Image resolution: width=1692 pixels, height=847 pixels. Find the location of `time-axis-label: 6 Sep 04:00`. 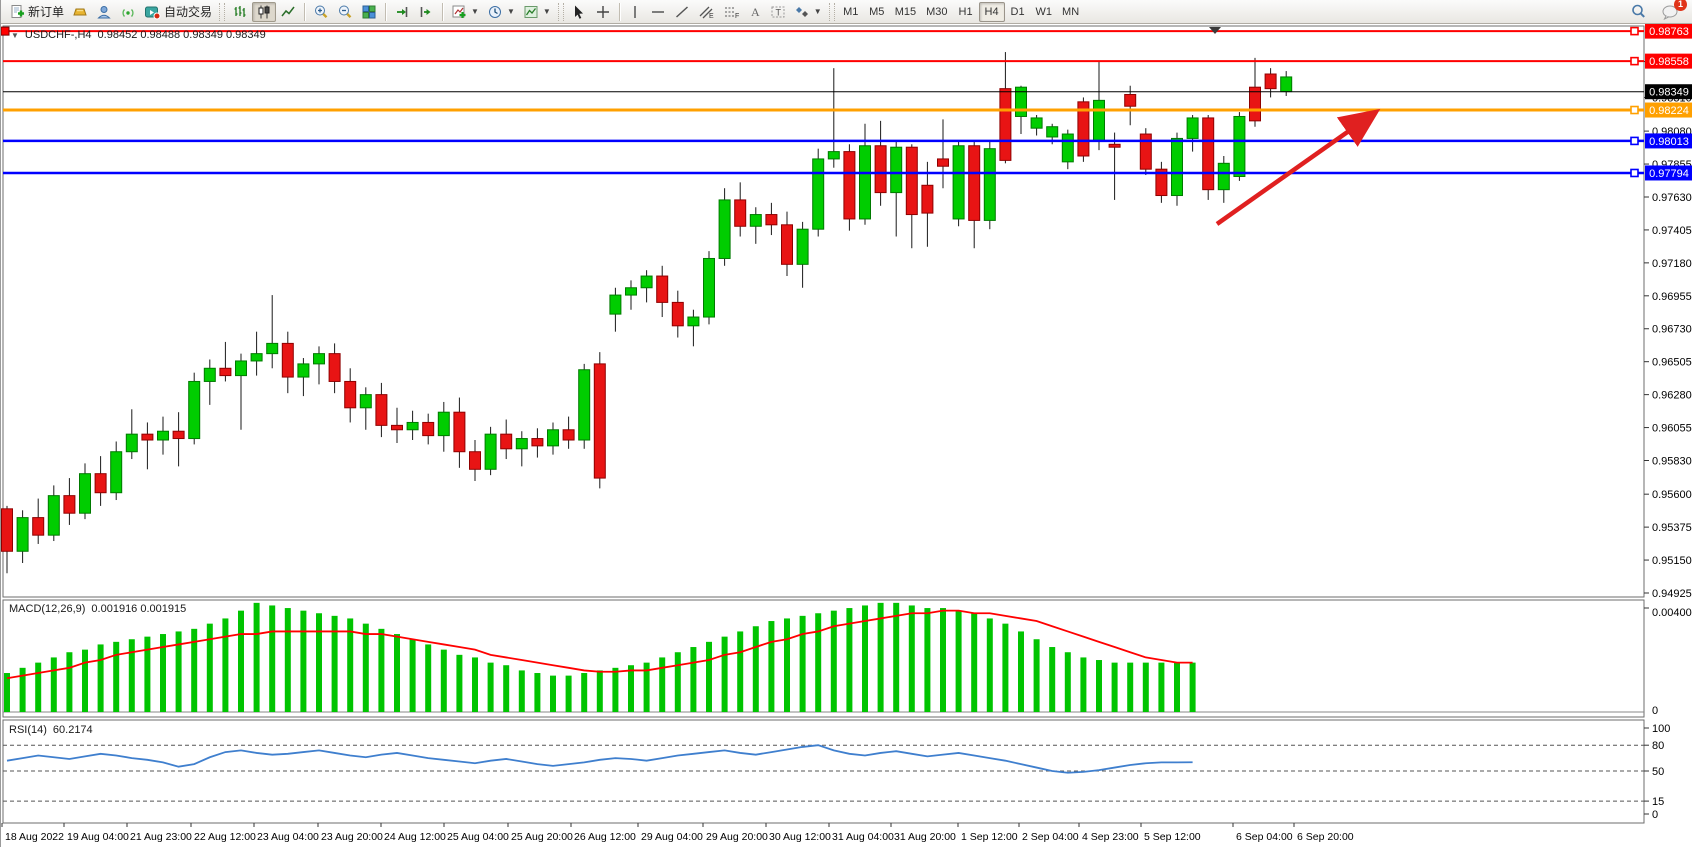

time-axis-label: 6 Sep 04:00 is located at coordinates (1264, 837).